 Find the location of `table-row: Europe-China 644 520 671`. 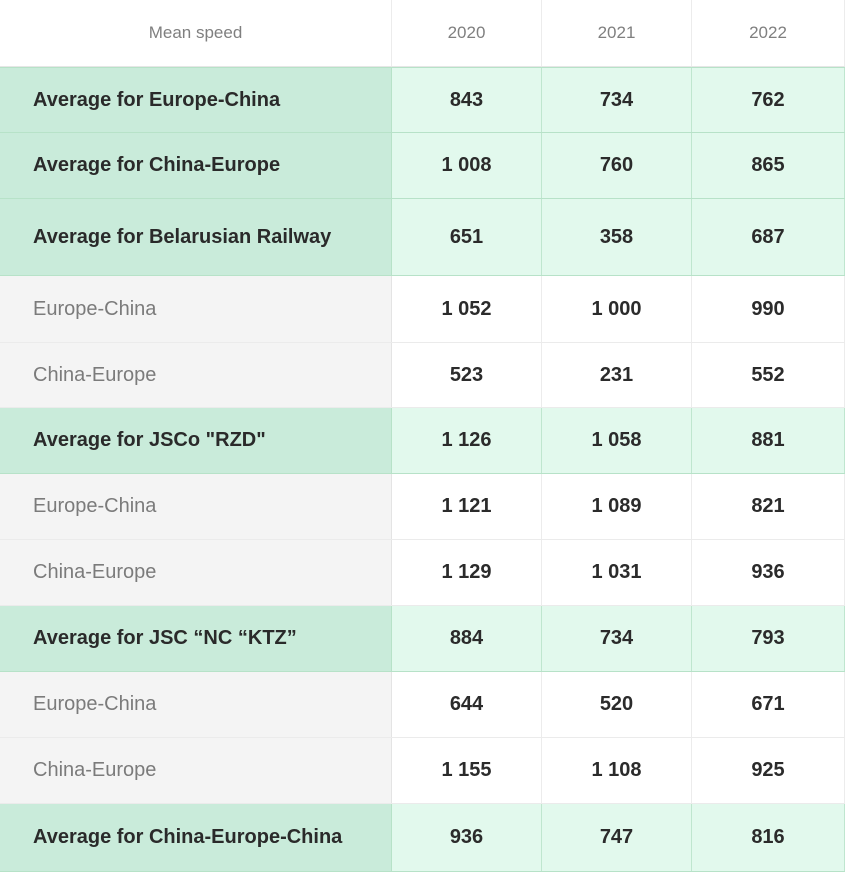

table-row: Europe-China 644 520 671 is located at coordinates (422, 705).